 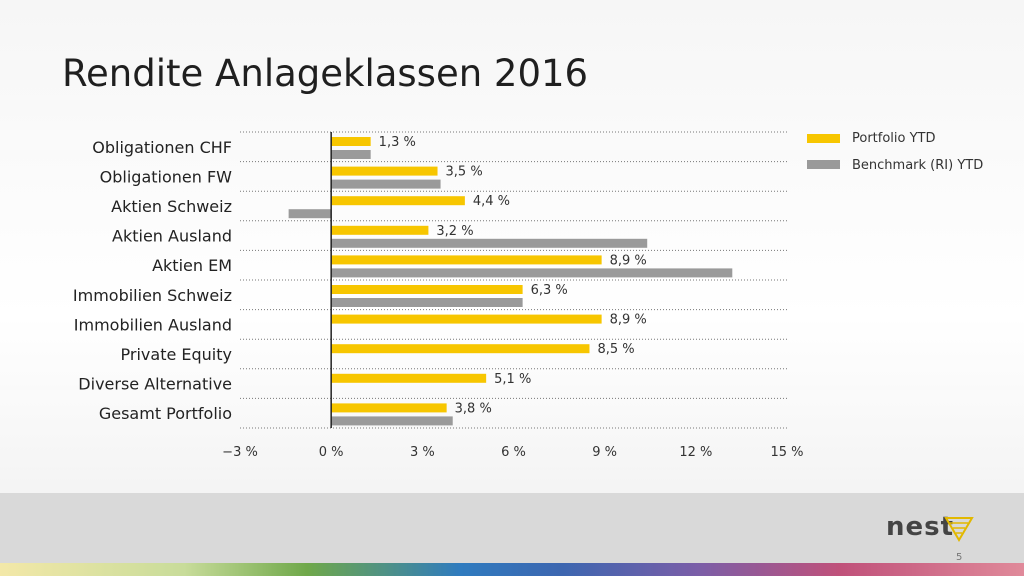 I want to click on category-label: Immobilien Schweiz, so click(x=152, y=295).